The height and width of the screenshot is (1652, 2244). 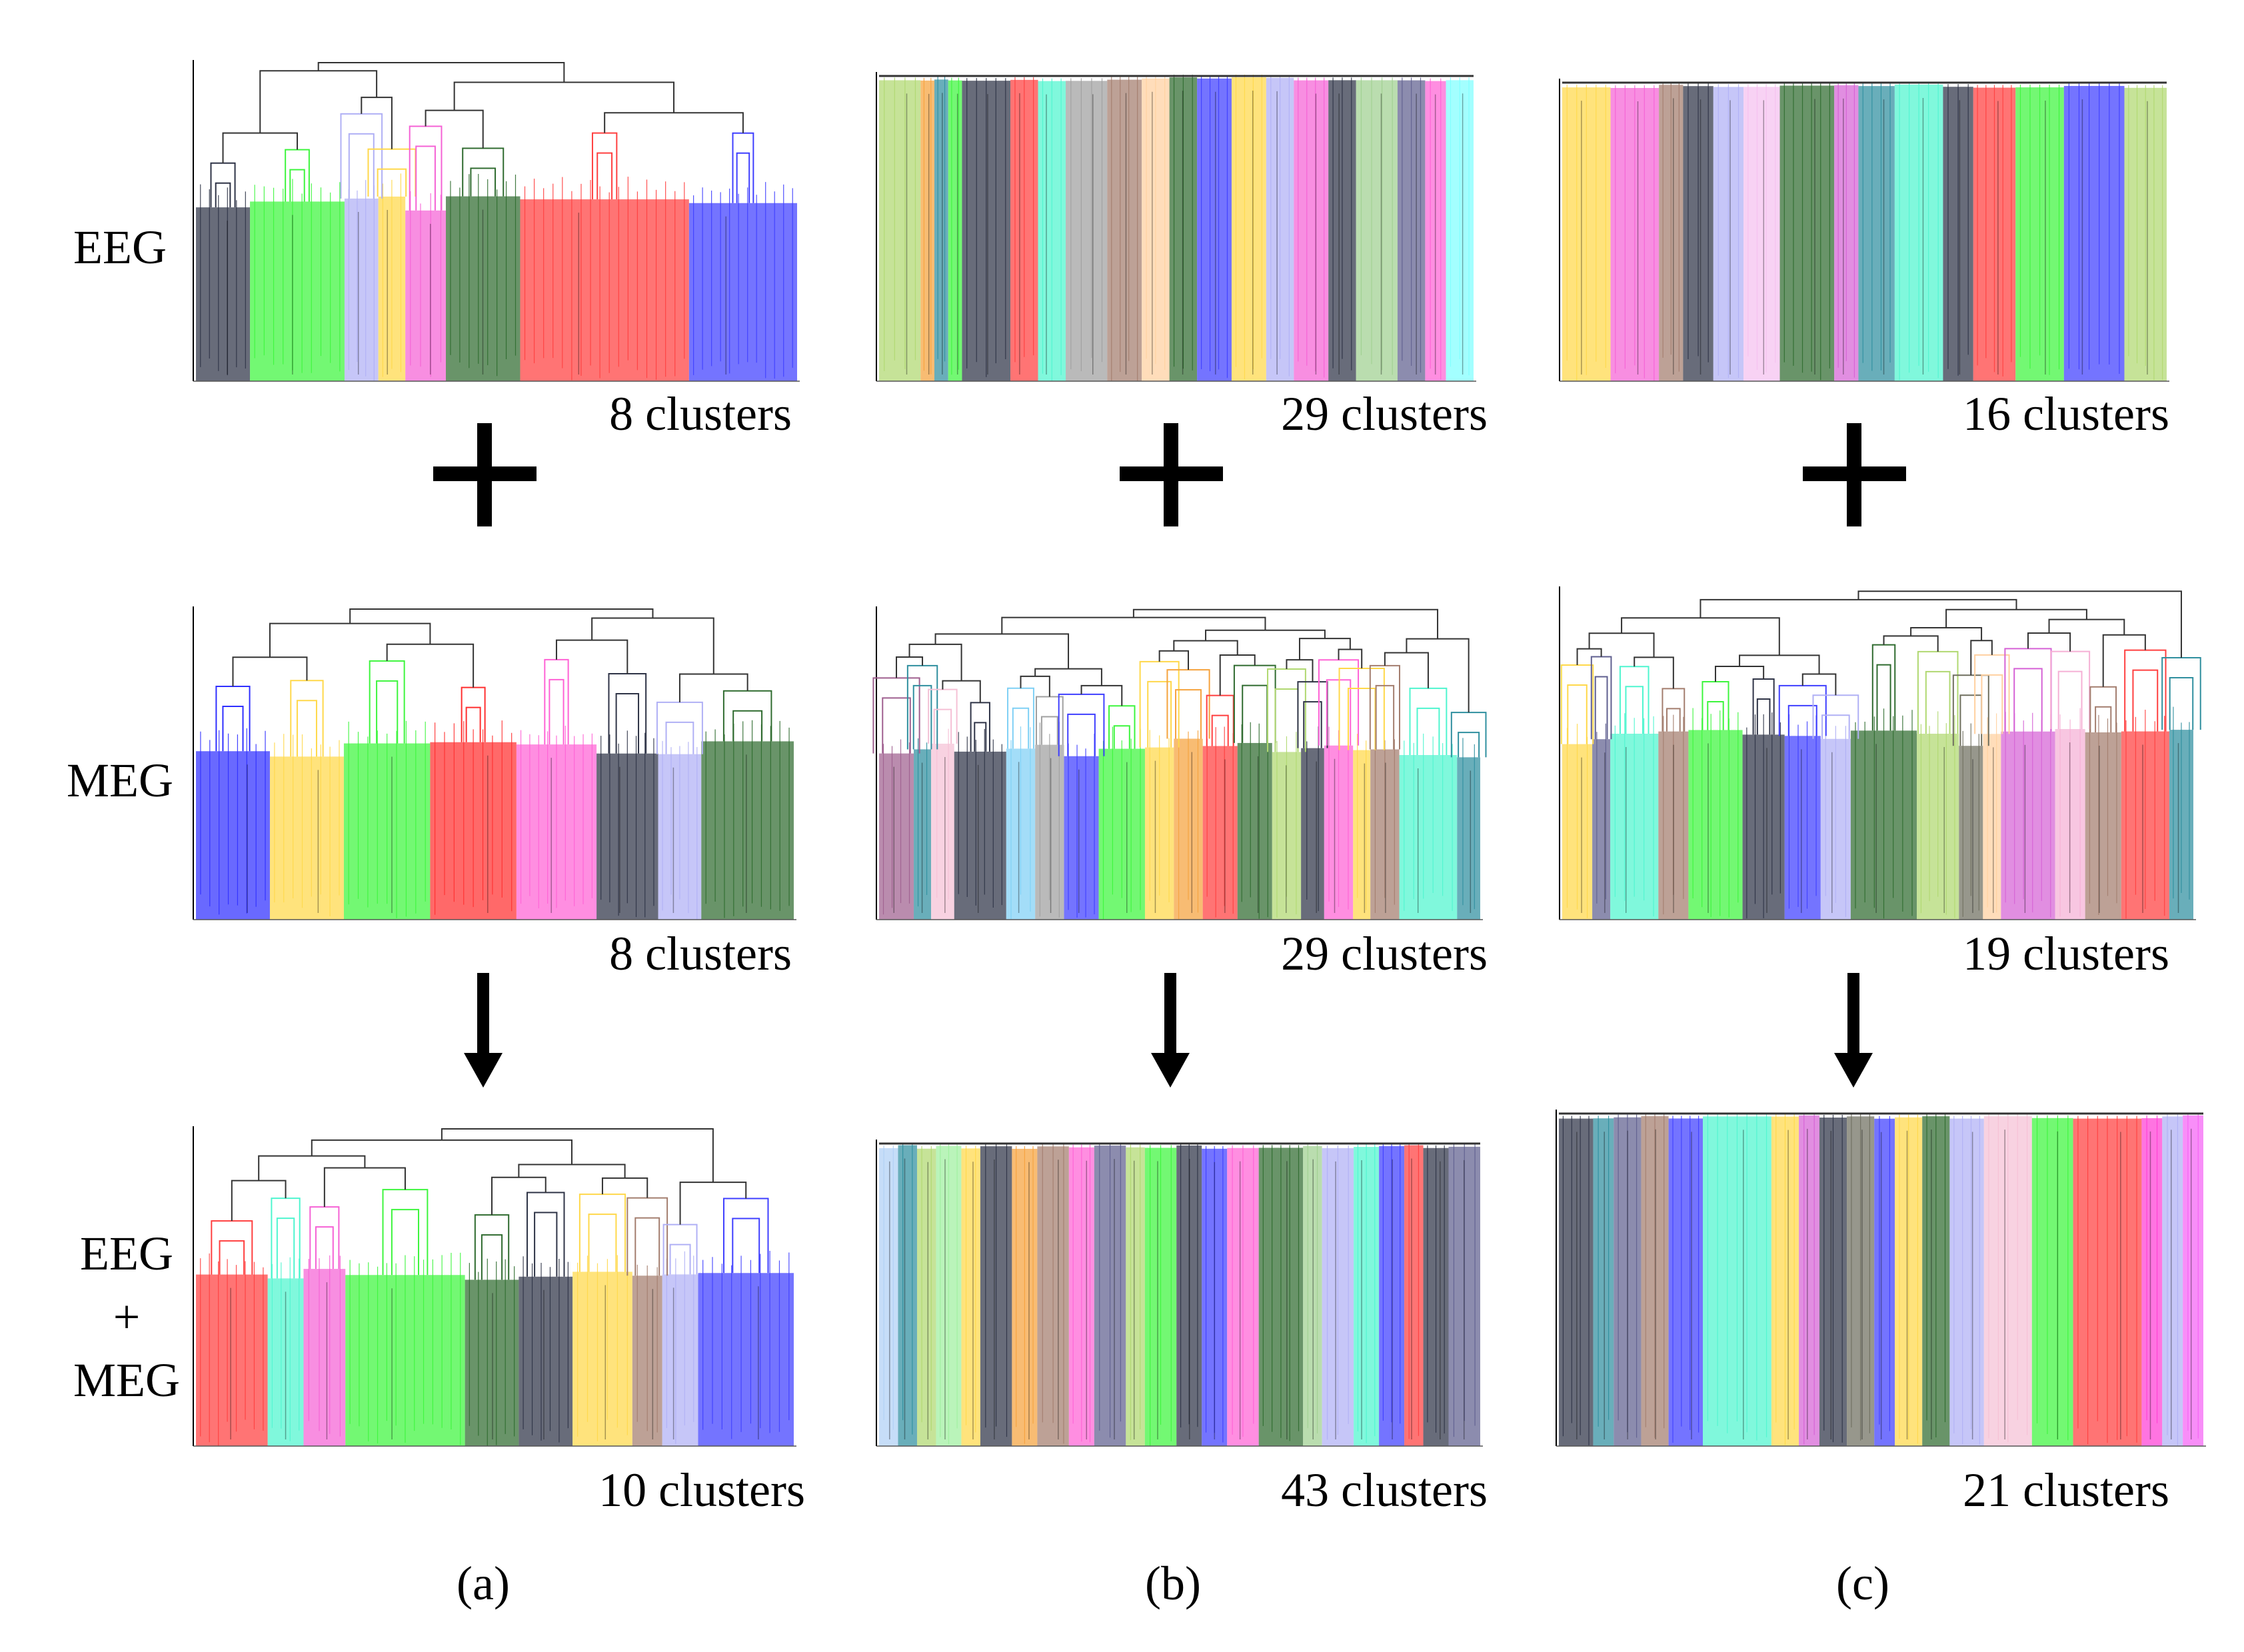 What do you see at coordinates (120, 780) in the screenshot?
I see `row-label-meg: MEG` at bounding box center [120, 780].